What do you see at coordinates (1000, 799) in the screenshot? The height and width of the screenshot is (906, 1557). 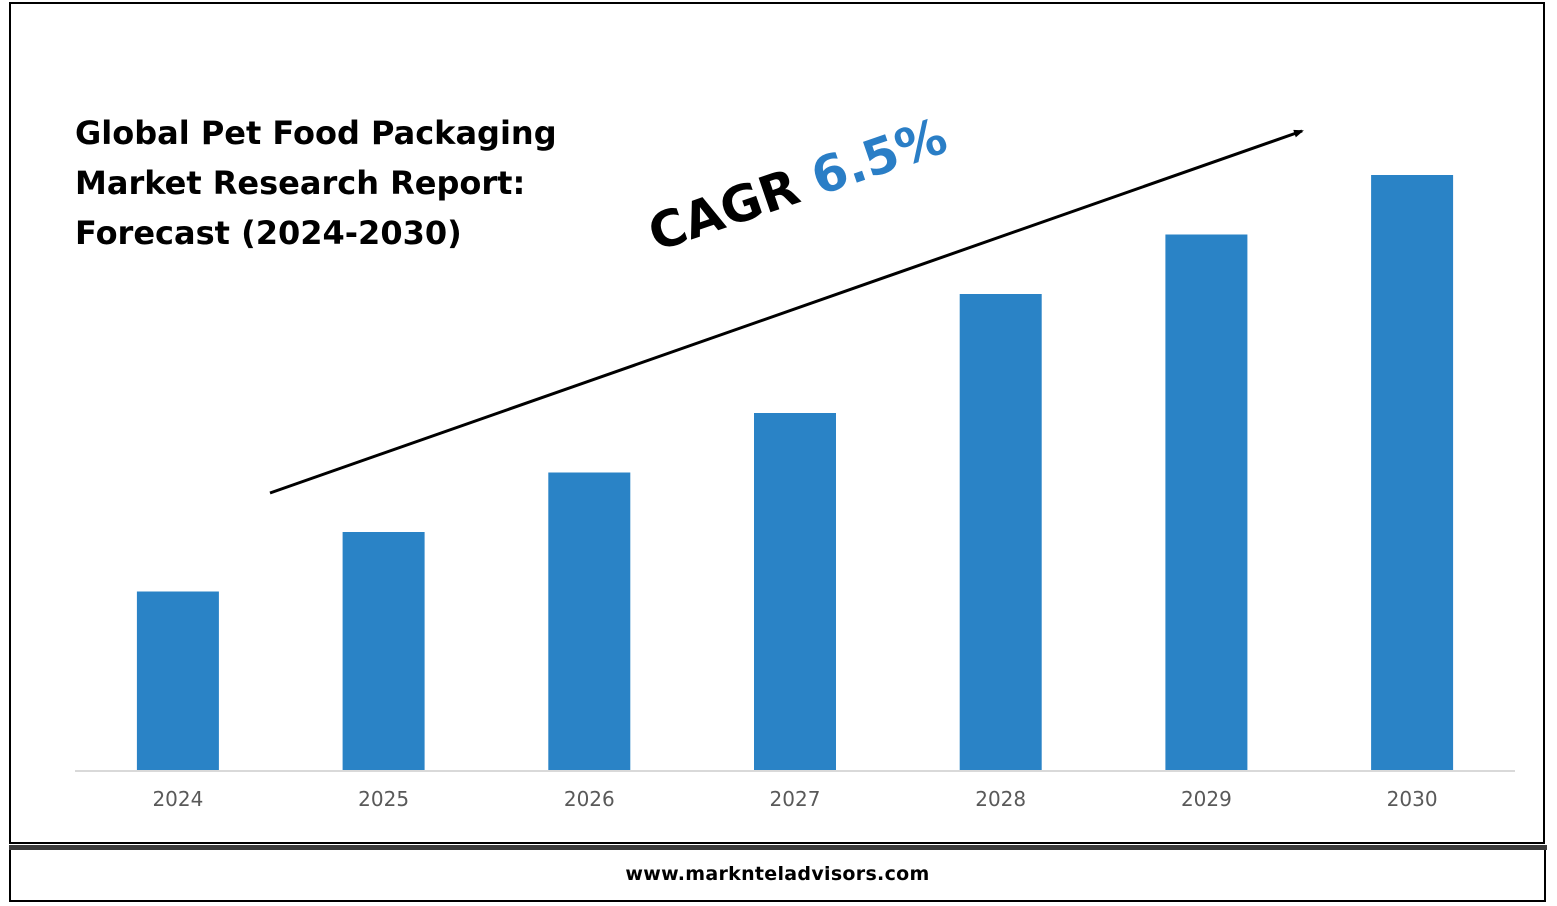 I see `x-tick-label-2028: 2028` at bounding box center [1000, 799].